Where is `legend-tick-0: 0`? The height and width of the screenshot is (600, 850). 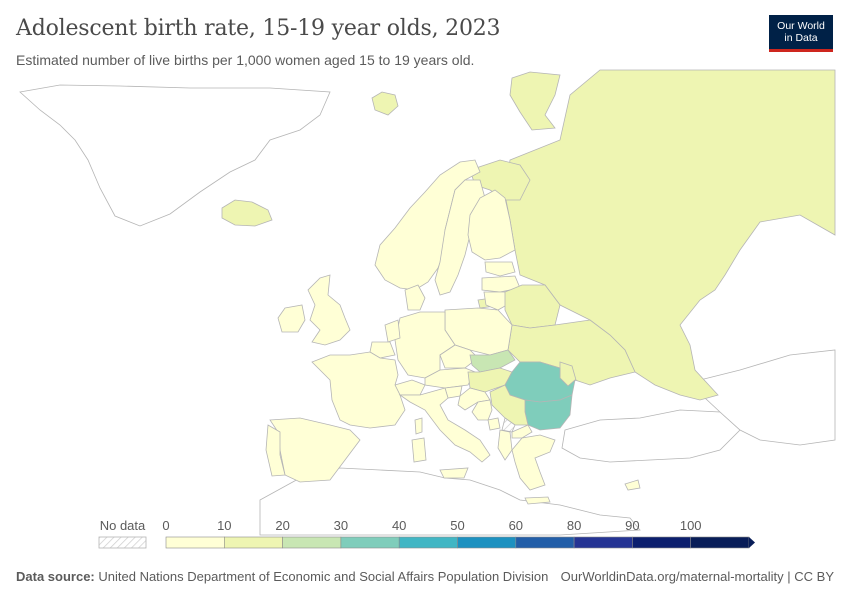
legend-tick-0: 0 is located at coordinates (165, 525).